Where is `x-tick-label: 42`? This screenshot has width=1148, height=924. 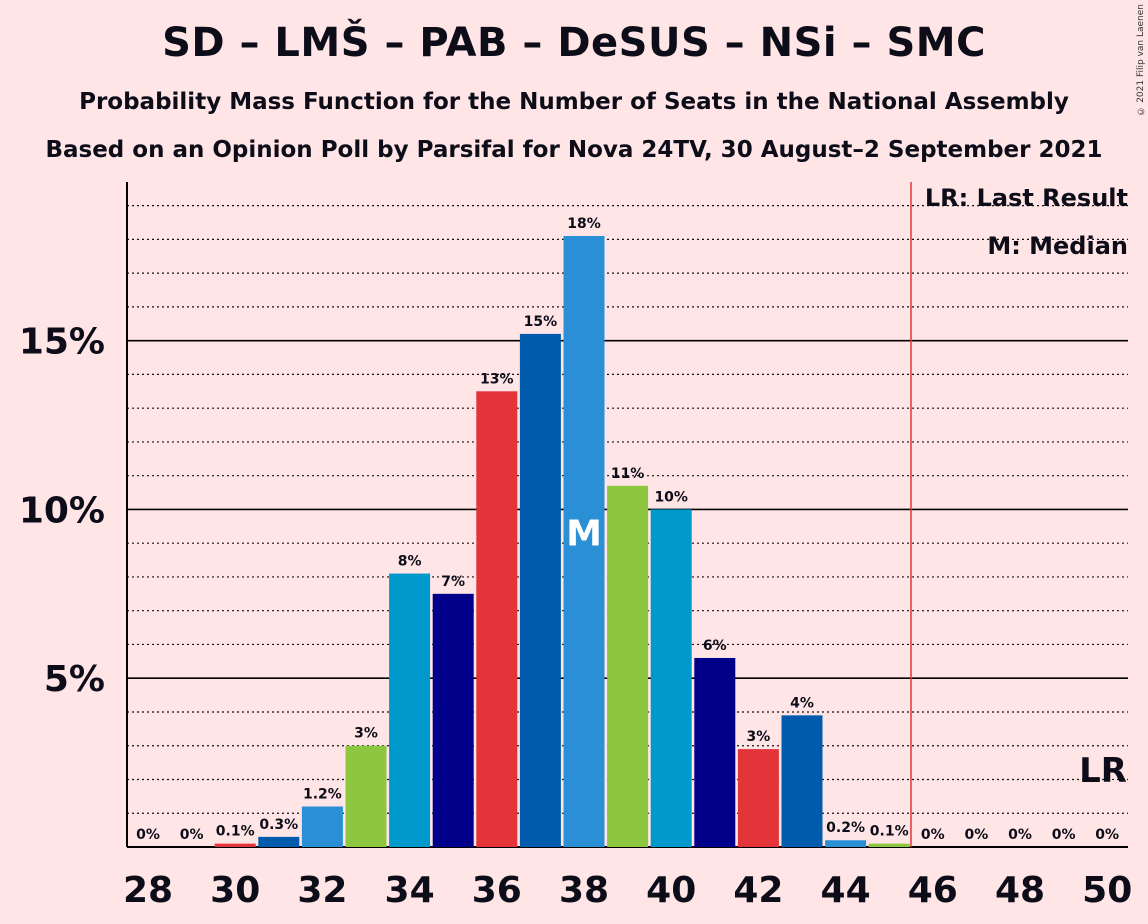
x-tick-label: 42 is located at coordinates (758, 890).